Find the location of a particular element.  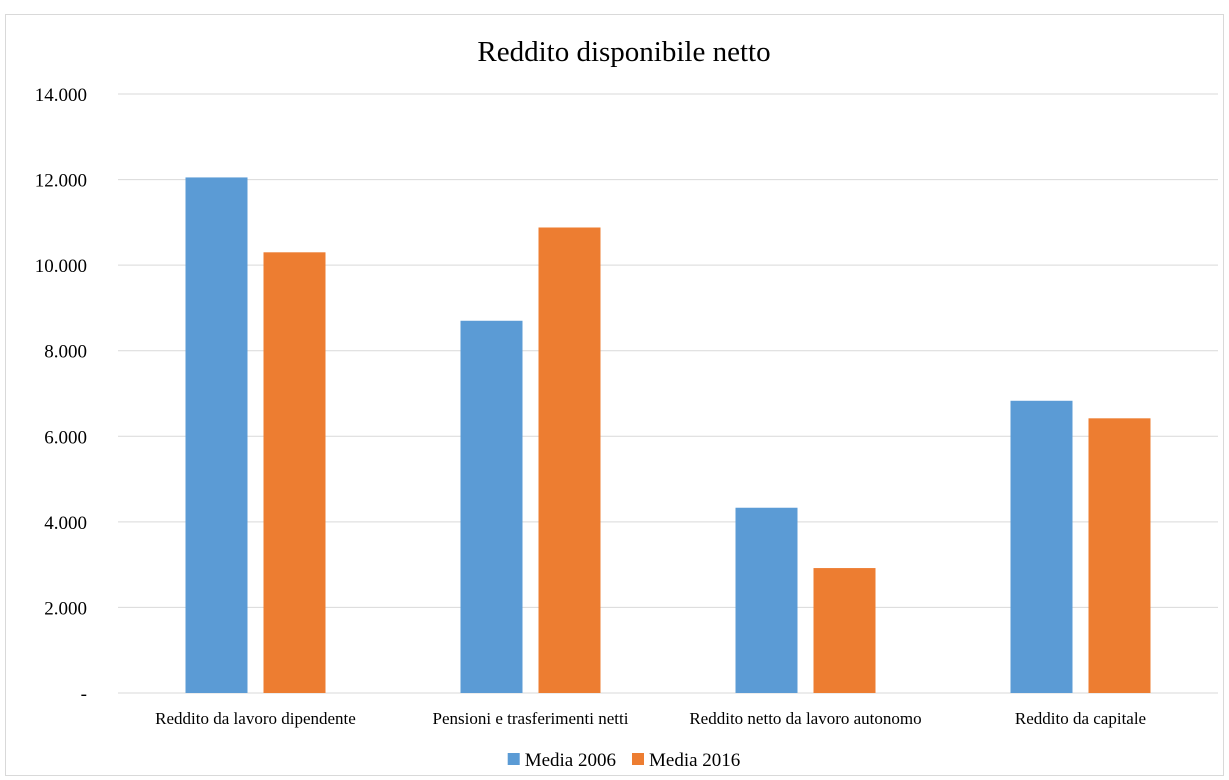

y-tick-label: 14.000 is located at coordinates (61, 95).